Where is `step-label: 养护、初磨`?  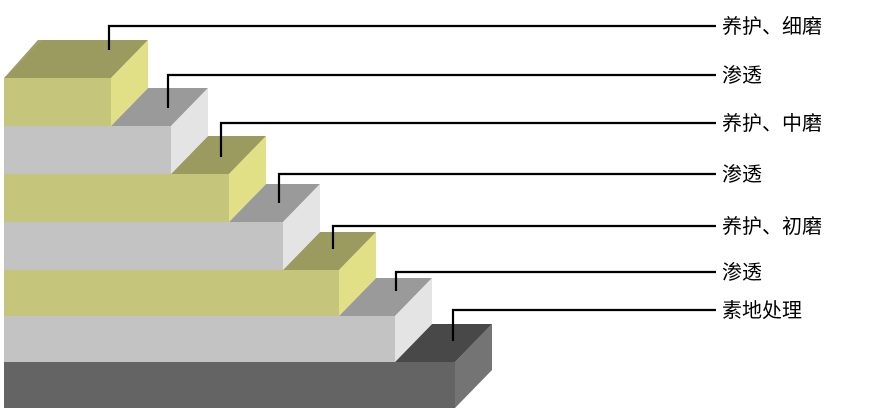
step-label: 养护、初磨 is located at coordinates (772, 226).